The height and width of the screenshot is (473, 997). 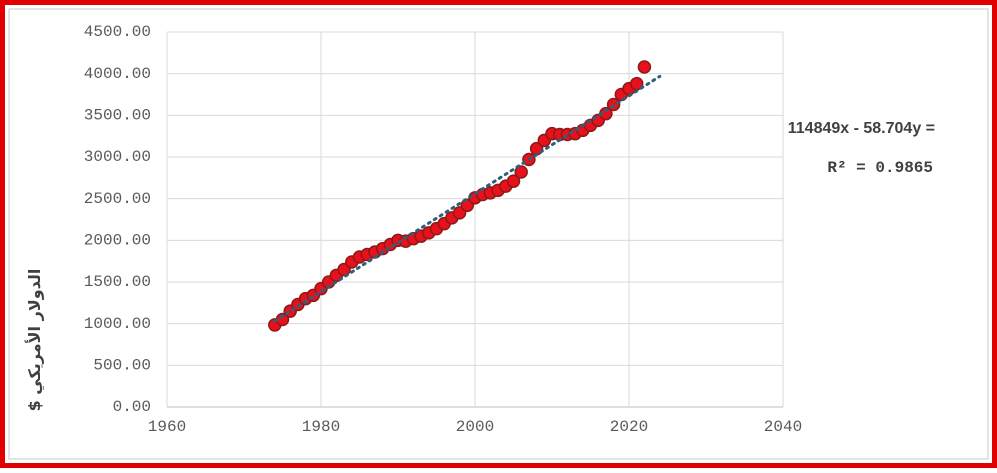 What do you see at coordinates (629, 427) in the screenshot?
I see `x-tick-label: 2020` at bounding box center [629, 427].